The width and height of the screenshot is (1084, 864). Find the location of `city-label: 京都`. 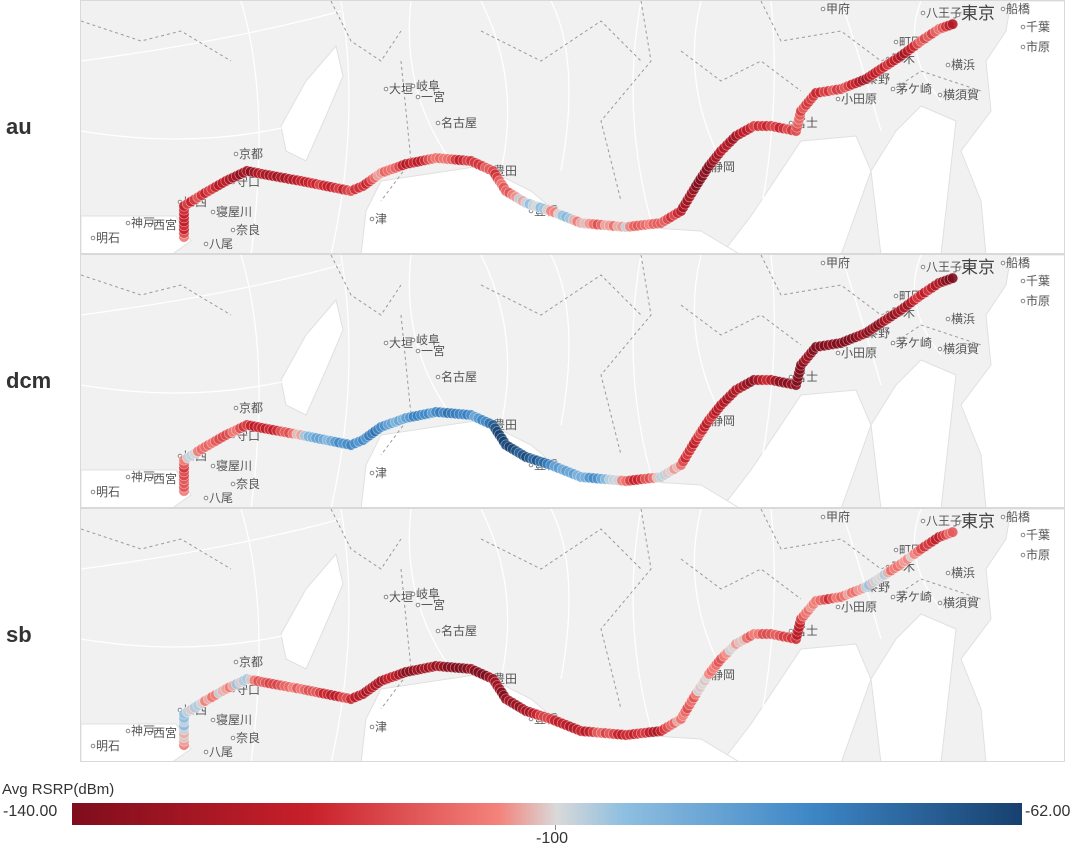

city-label: 京都 is located at coordinates (251, 662).